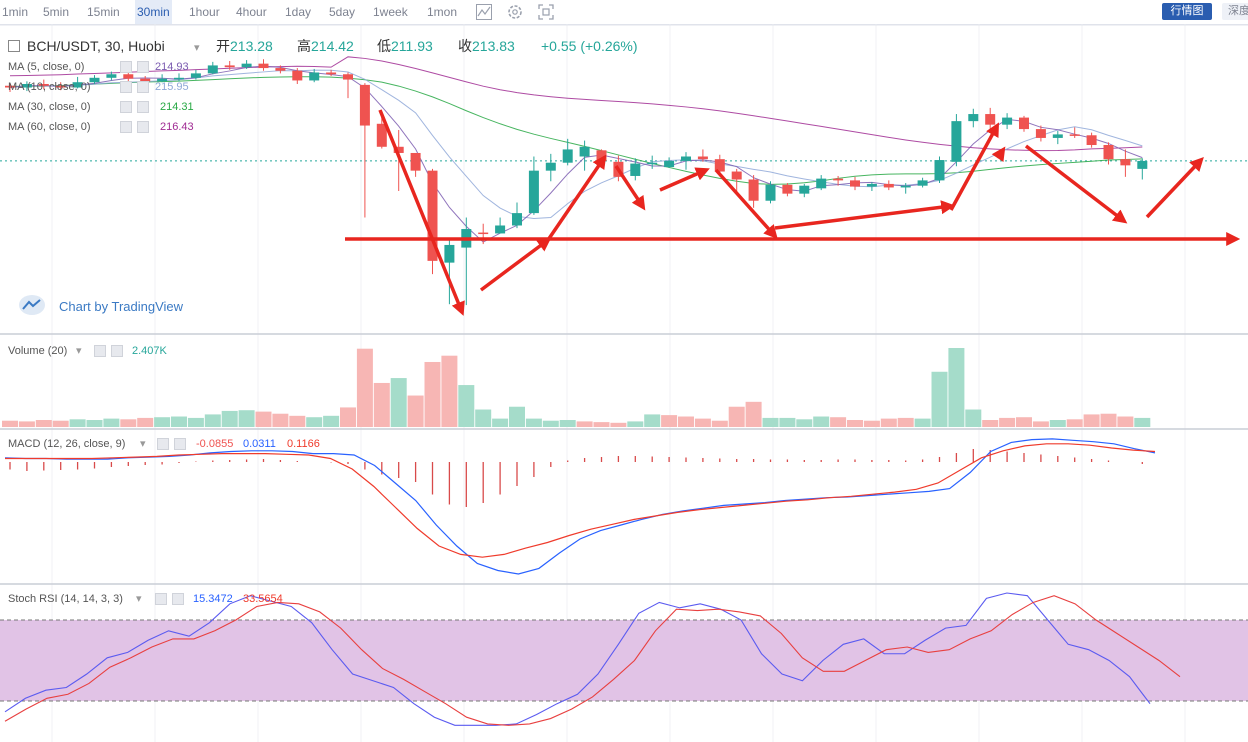  Describe the element at coordinates (100, 351) in the screenshot. I see `volume-settings-icon` at that location.